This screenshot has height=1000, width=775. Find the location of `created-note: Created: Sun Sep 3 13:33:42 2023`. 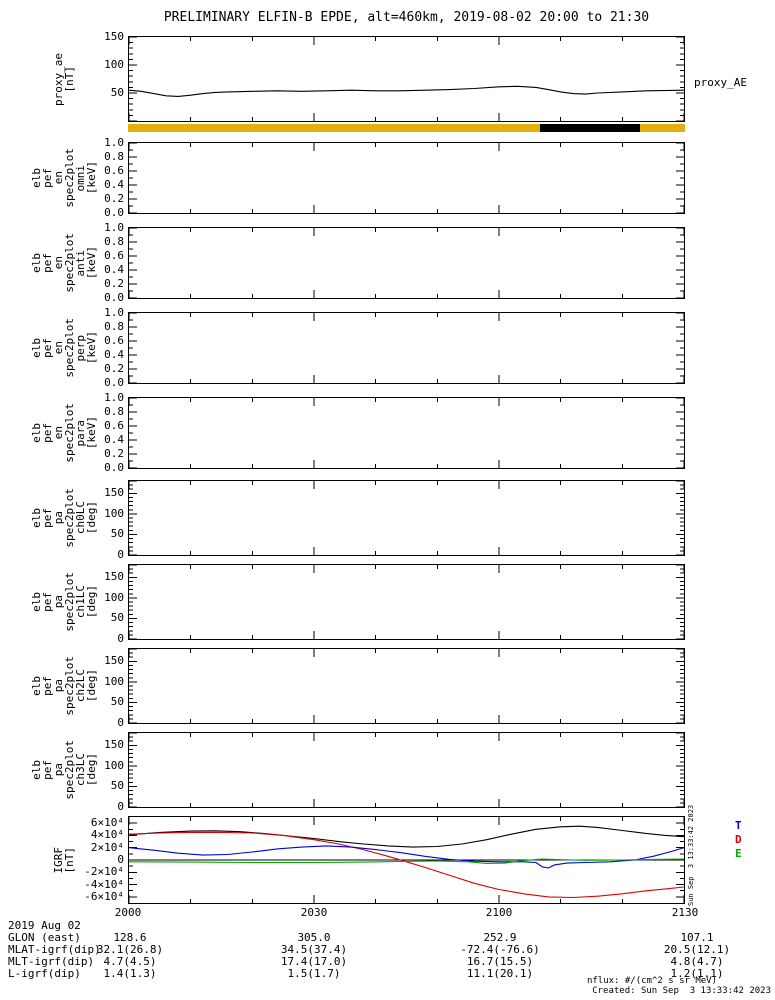

created-note: Created: Sun Sep 3 13:33:42 2023 is located at coordinates (681, 991).